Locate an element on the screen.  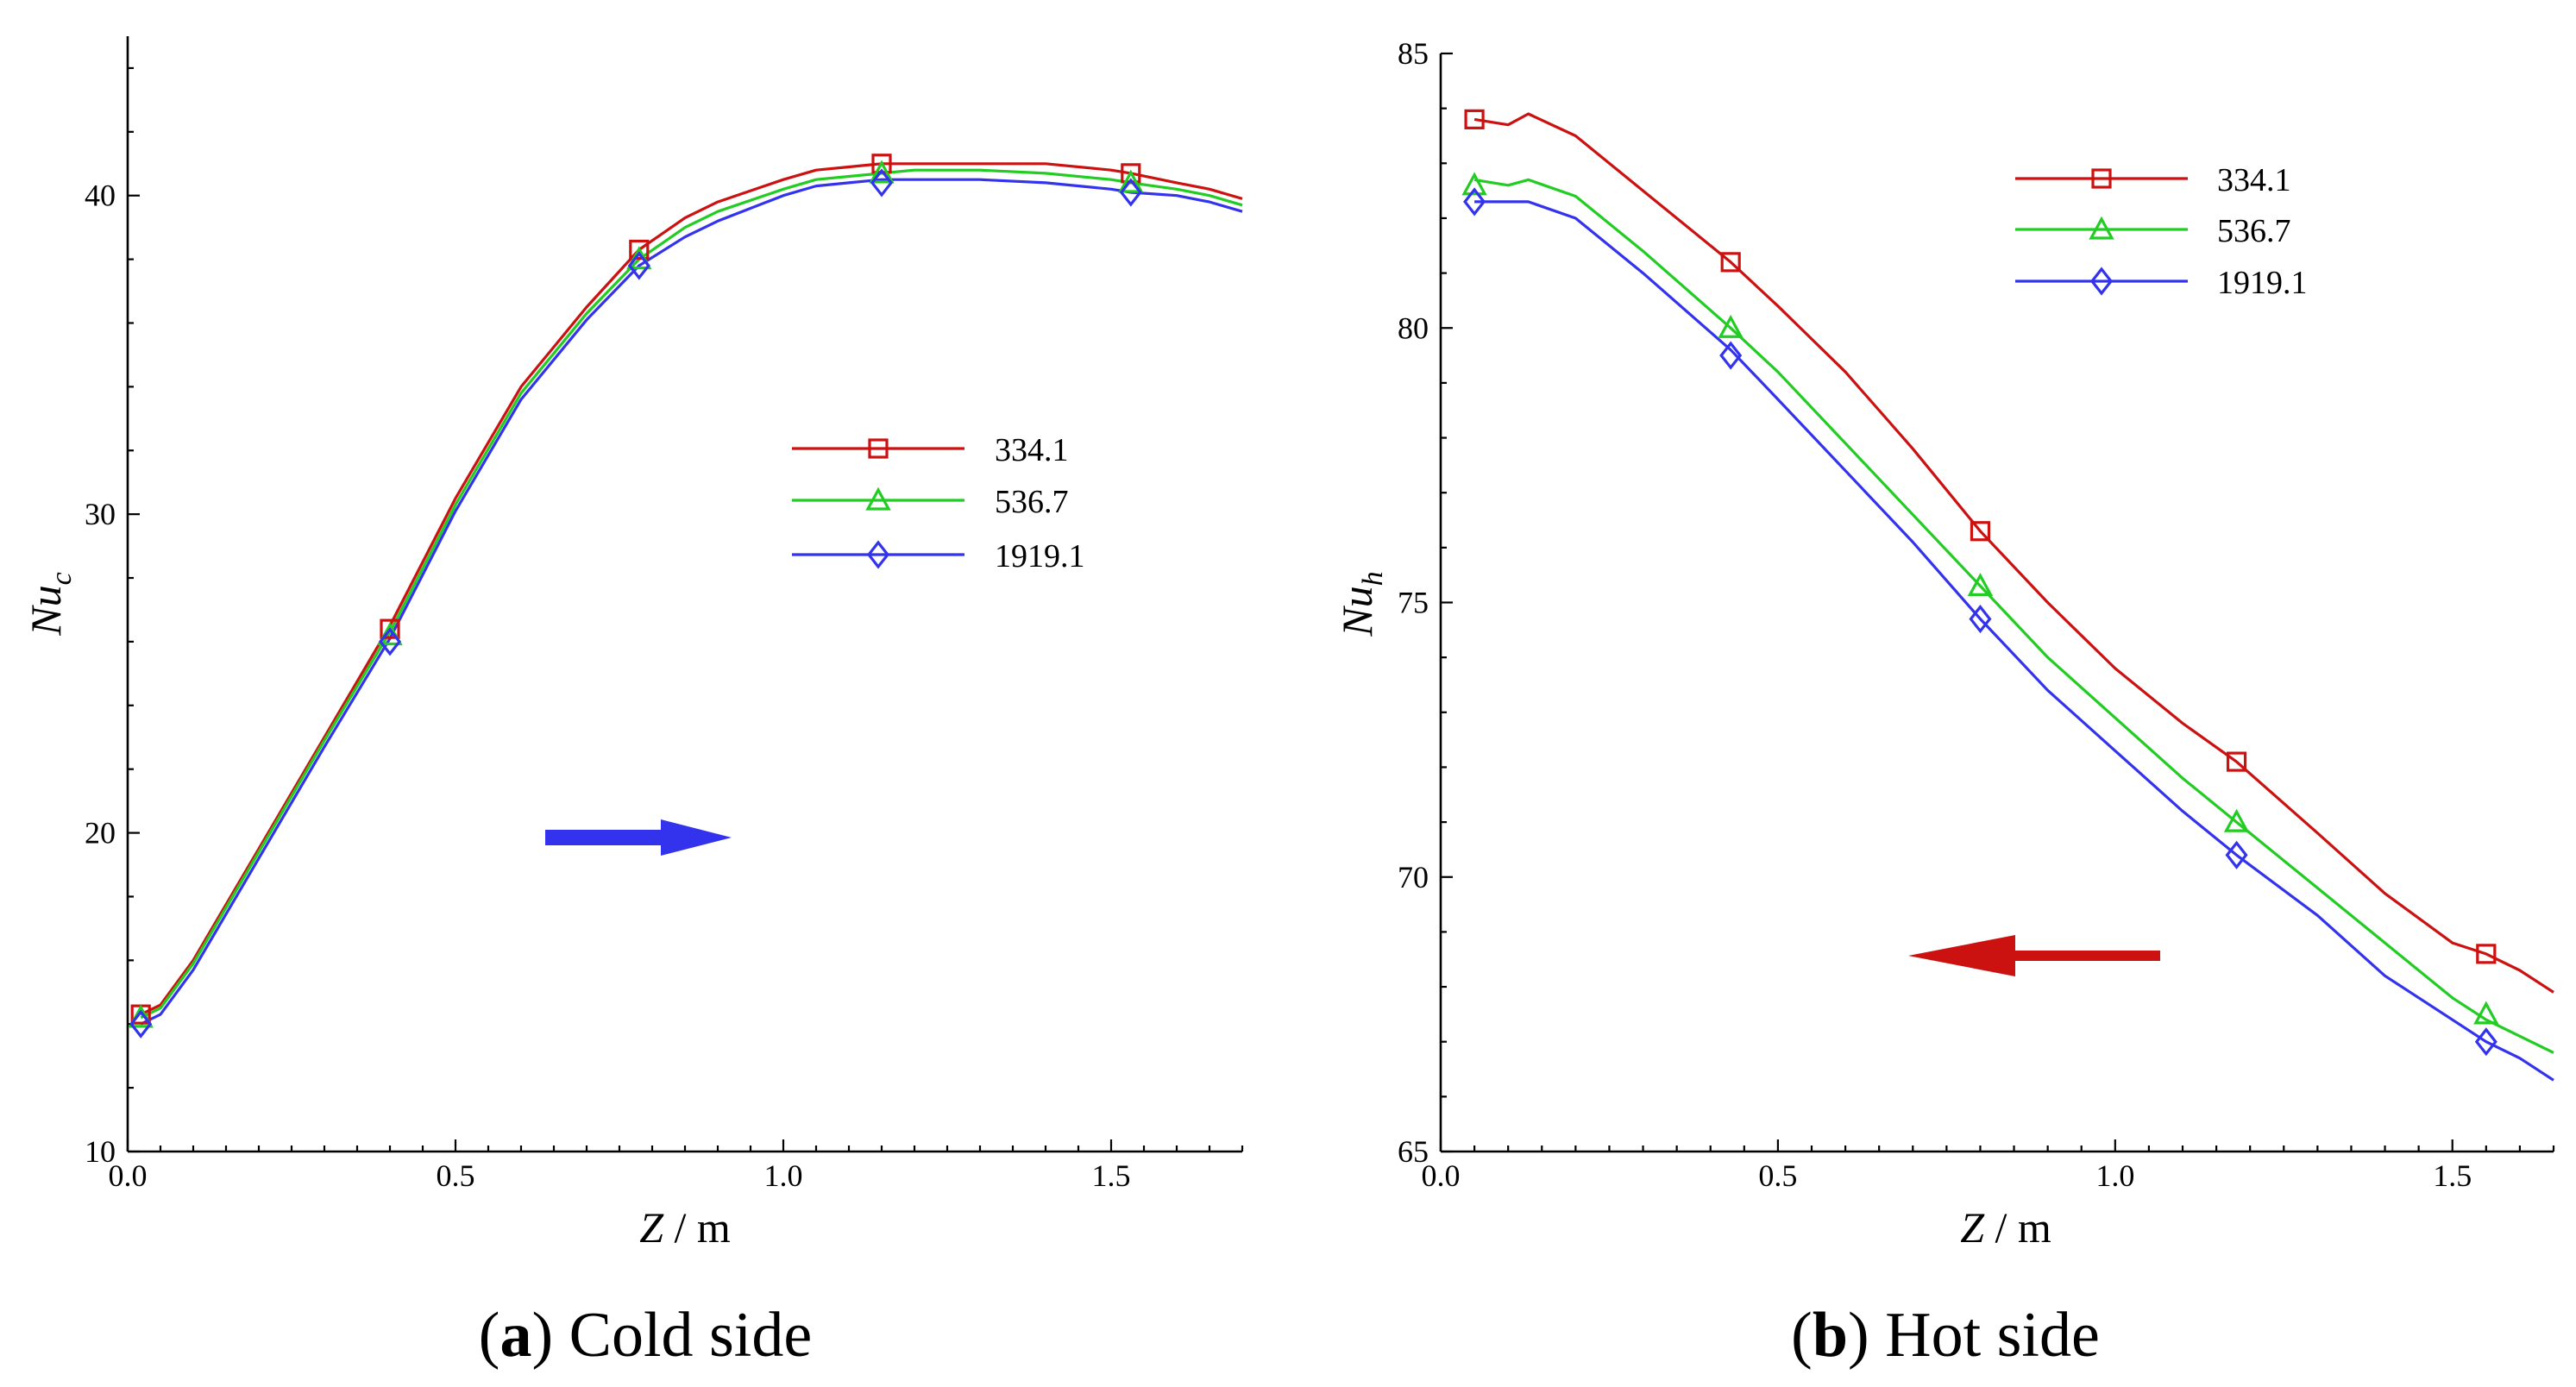
panel-b-y-axis-label-var: Nu is located at coordinates (1357, 611).